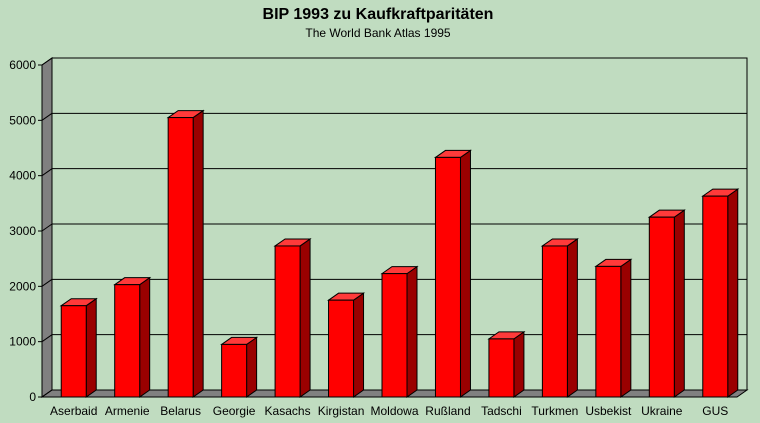 The image size is (760, 423). What do you see at coordinates (22, 65) in the screenshot?
I see `y-tick-label: 6000` at bounding box center [22, 65].